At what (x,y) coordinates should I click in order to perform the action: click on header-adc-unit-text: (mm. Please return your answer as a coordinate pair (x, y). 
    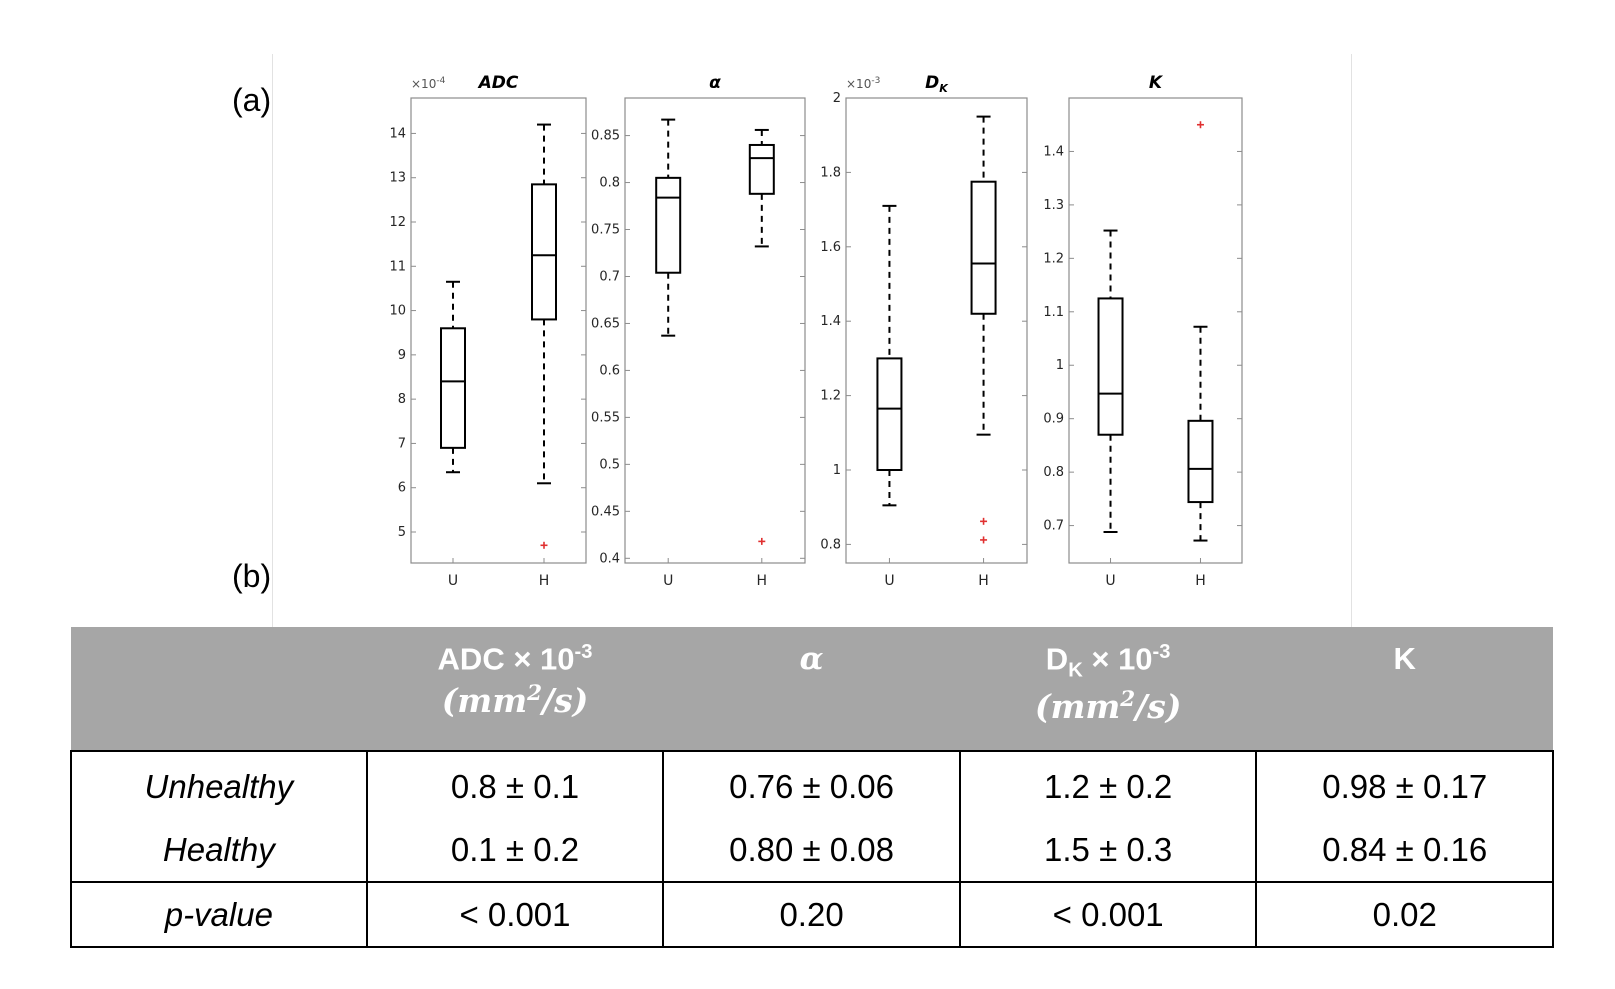
    Looking at the image, I should click on (484, 701).